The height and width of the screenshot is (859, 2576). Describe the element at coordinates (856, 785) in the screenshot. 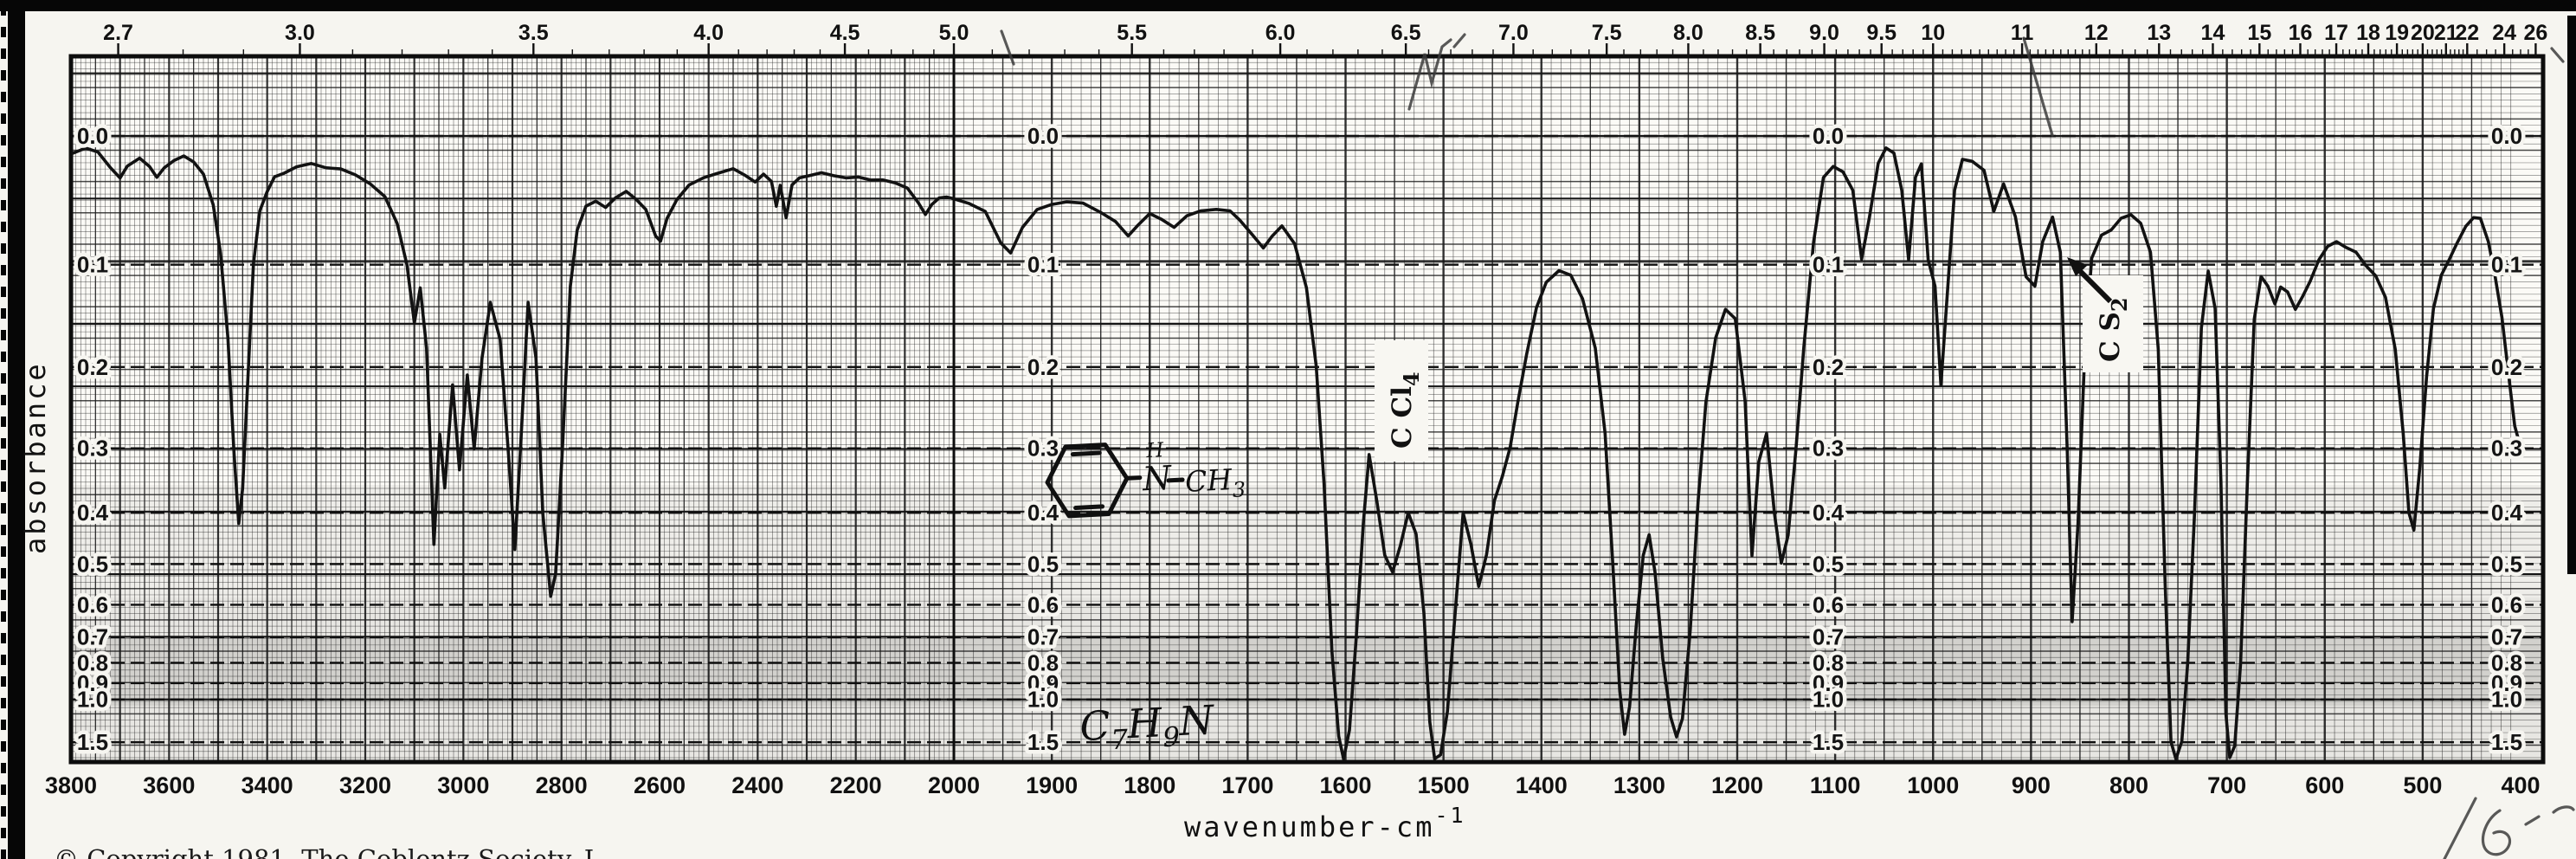

I see `wavenumber-tick-label: 2200` at that location.